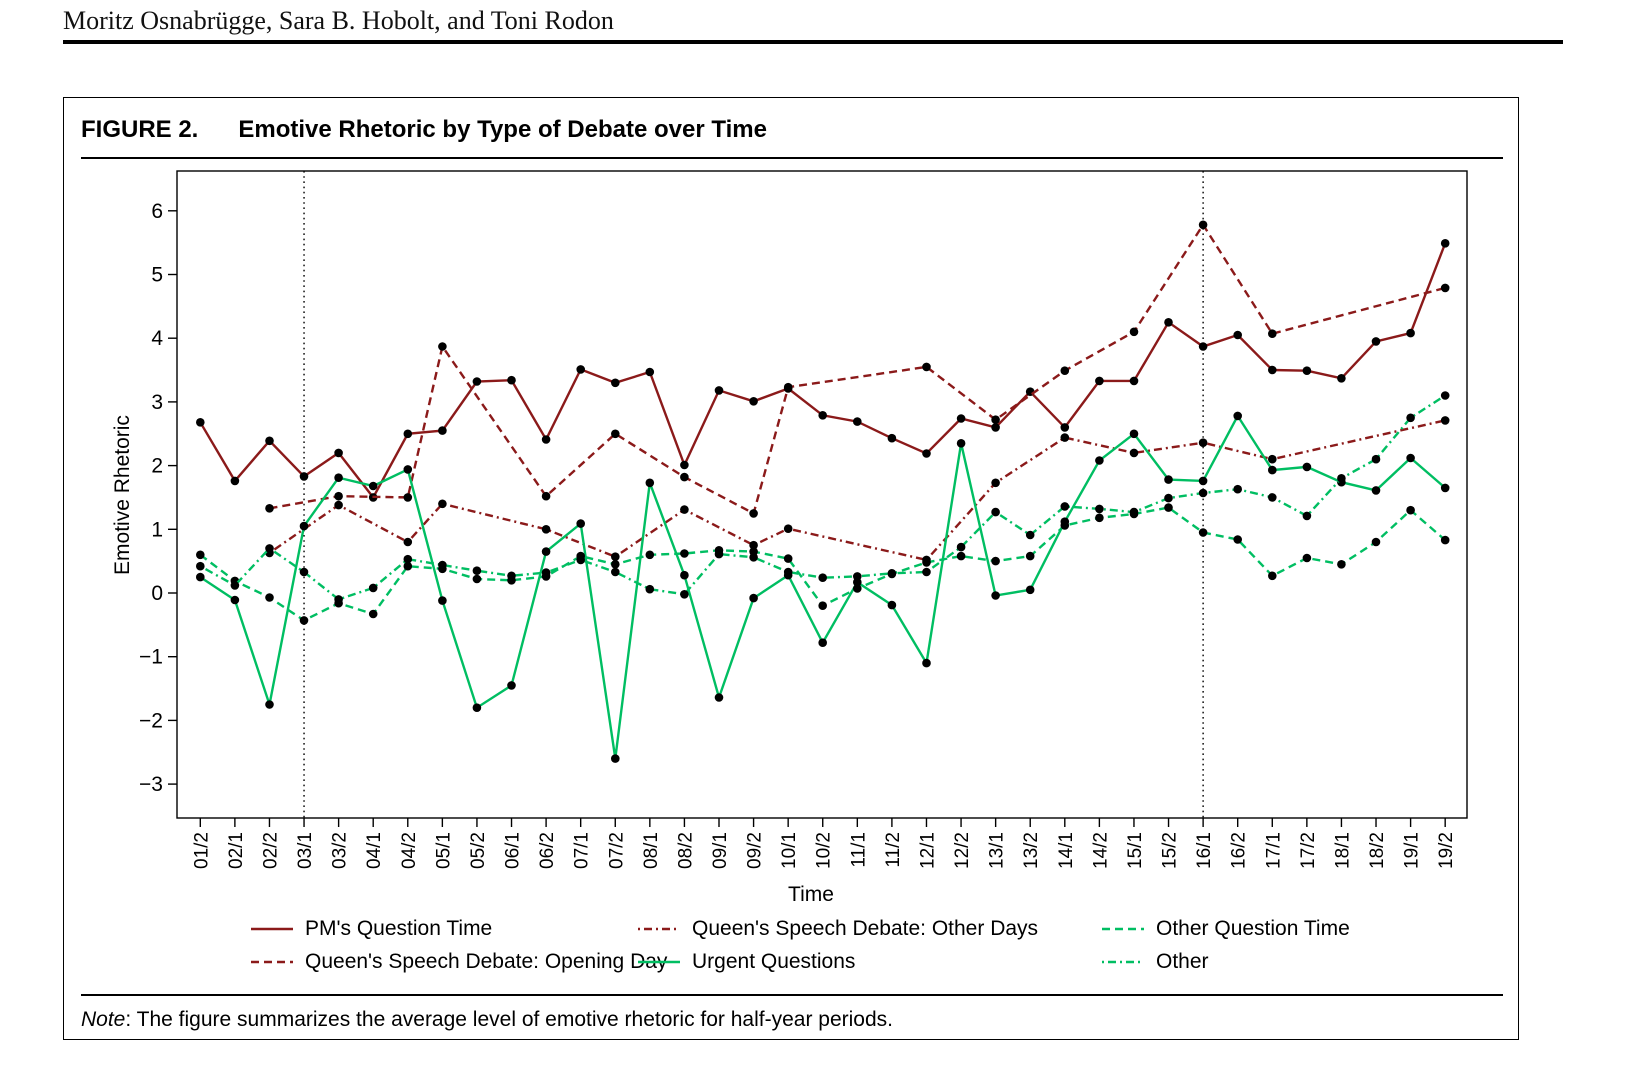 Image resolution: width=1626 pixels, height=1083 pixels. Describe the element at coordinates (157, 338) in the screenshot. I see `y-tick-label: 4` at that location.